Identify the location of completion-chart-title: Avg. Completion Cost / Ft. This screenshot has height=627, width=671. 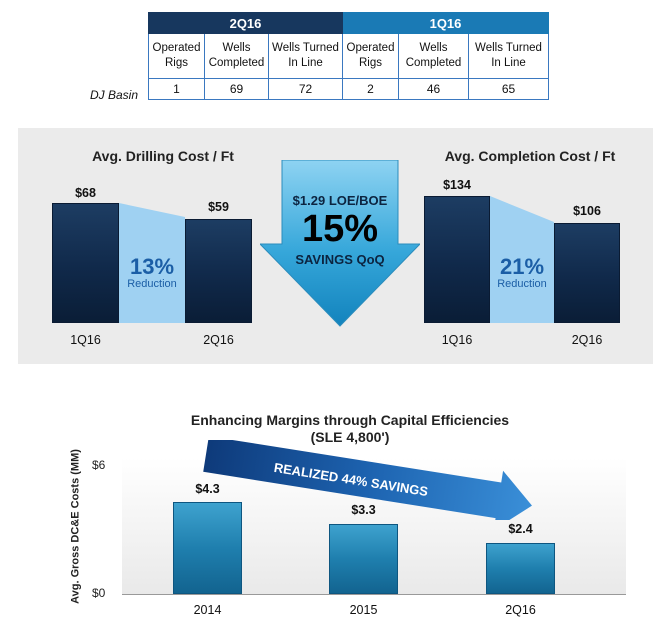
(530, 156).